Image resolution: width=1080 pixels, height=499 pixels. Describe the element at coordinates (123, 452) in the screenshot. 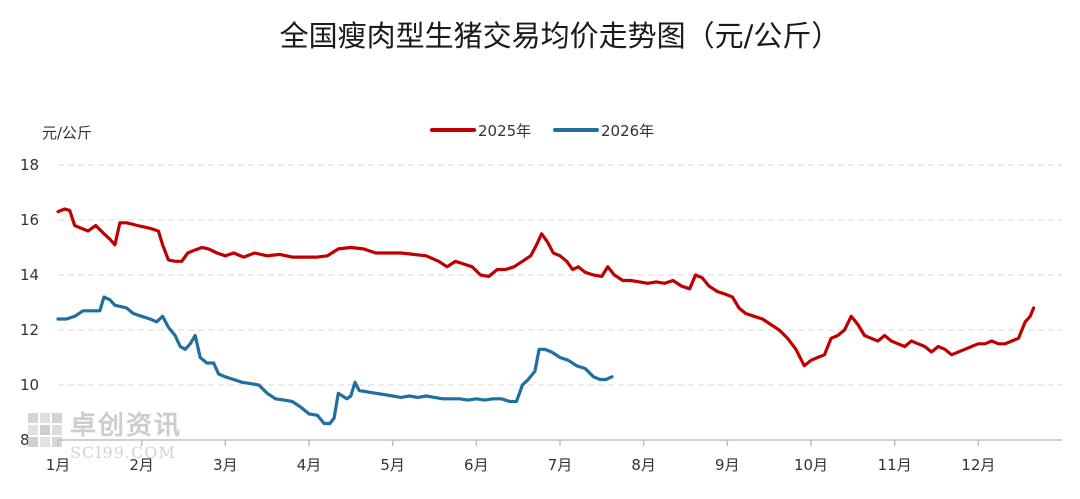

I see `watermark-subtext: SCI99.COM` at that location.